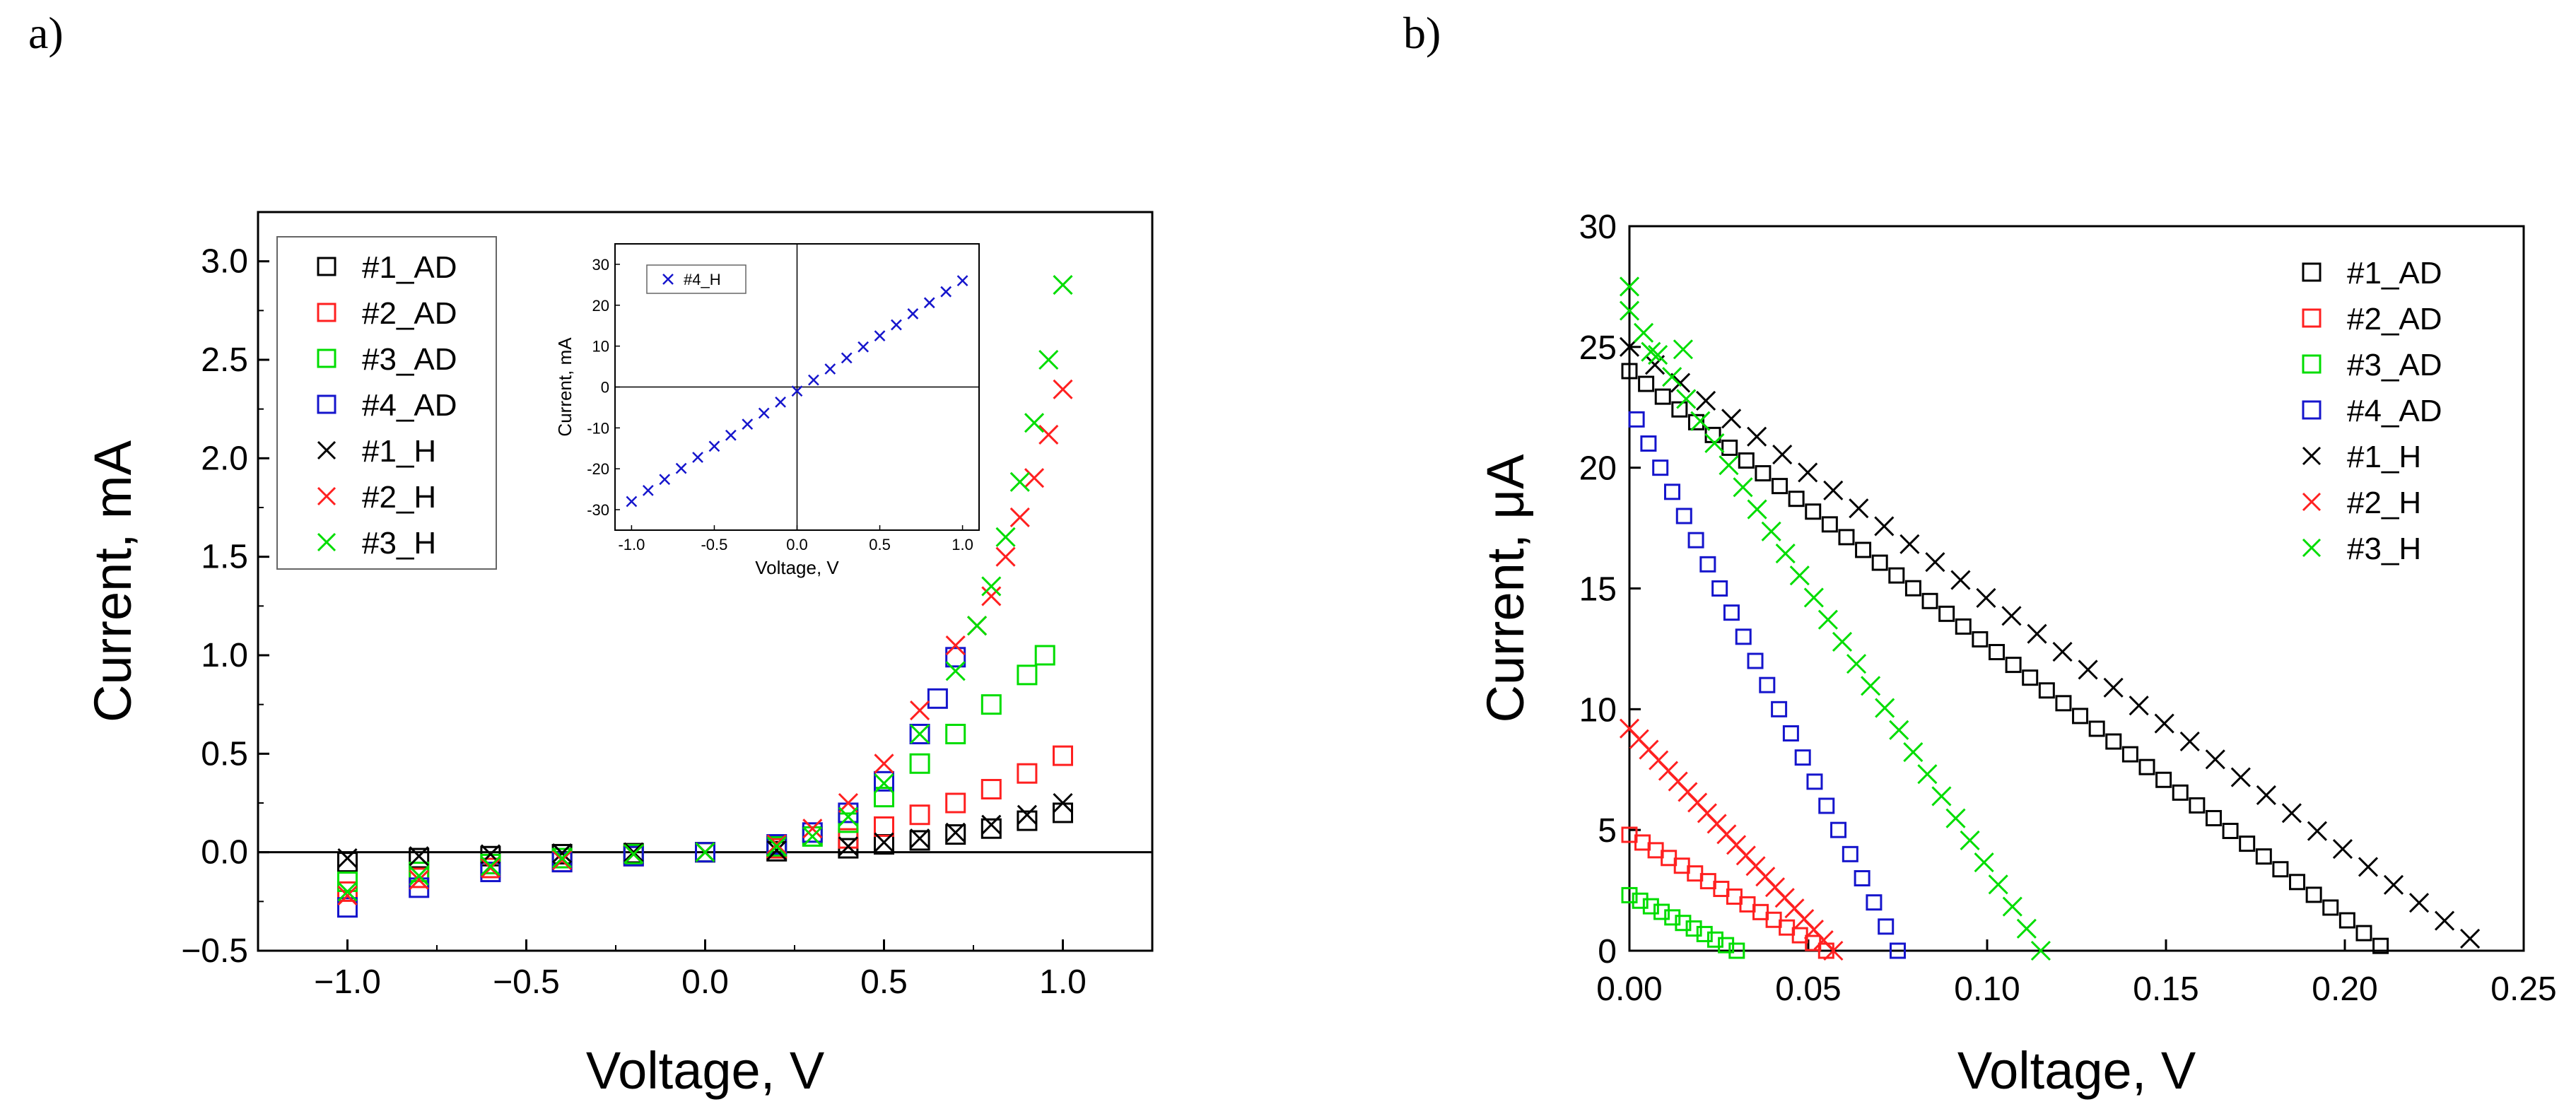 The height and width of the screenshot is (1114, 2576). What do you see at coordinates (2076, 1070) in the screenshot?
I see `x-axis-label-b: Voltage, V` at bounding box center [2076, 1070].